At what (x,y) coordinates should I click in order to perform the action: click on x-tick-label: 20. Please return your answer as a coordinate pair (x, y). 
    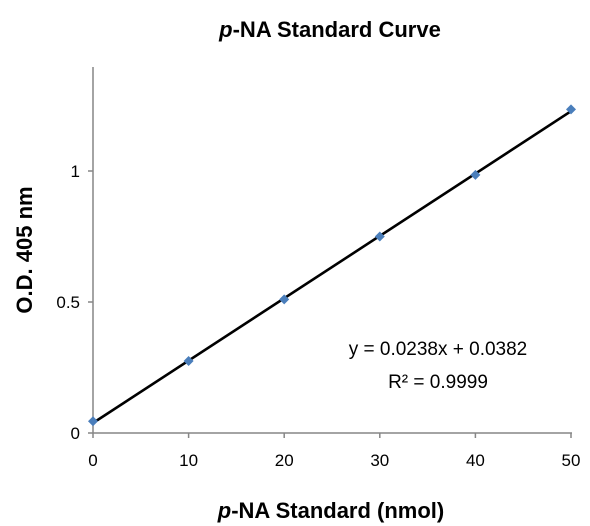
    Looking at the image, I should click on (284, 460).